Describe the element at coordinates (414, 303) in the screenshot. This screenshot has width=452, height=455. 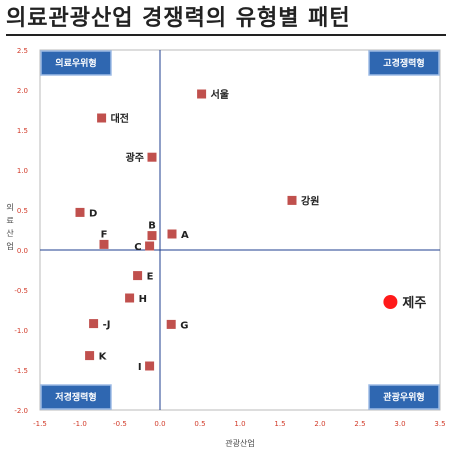
I see `data-point-label: 제주` at that location.